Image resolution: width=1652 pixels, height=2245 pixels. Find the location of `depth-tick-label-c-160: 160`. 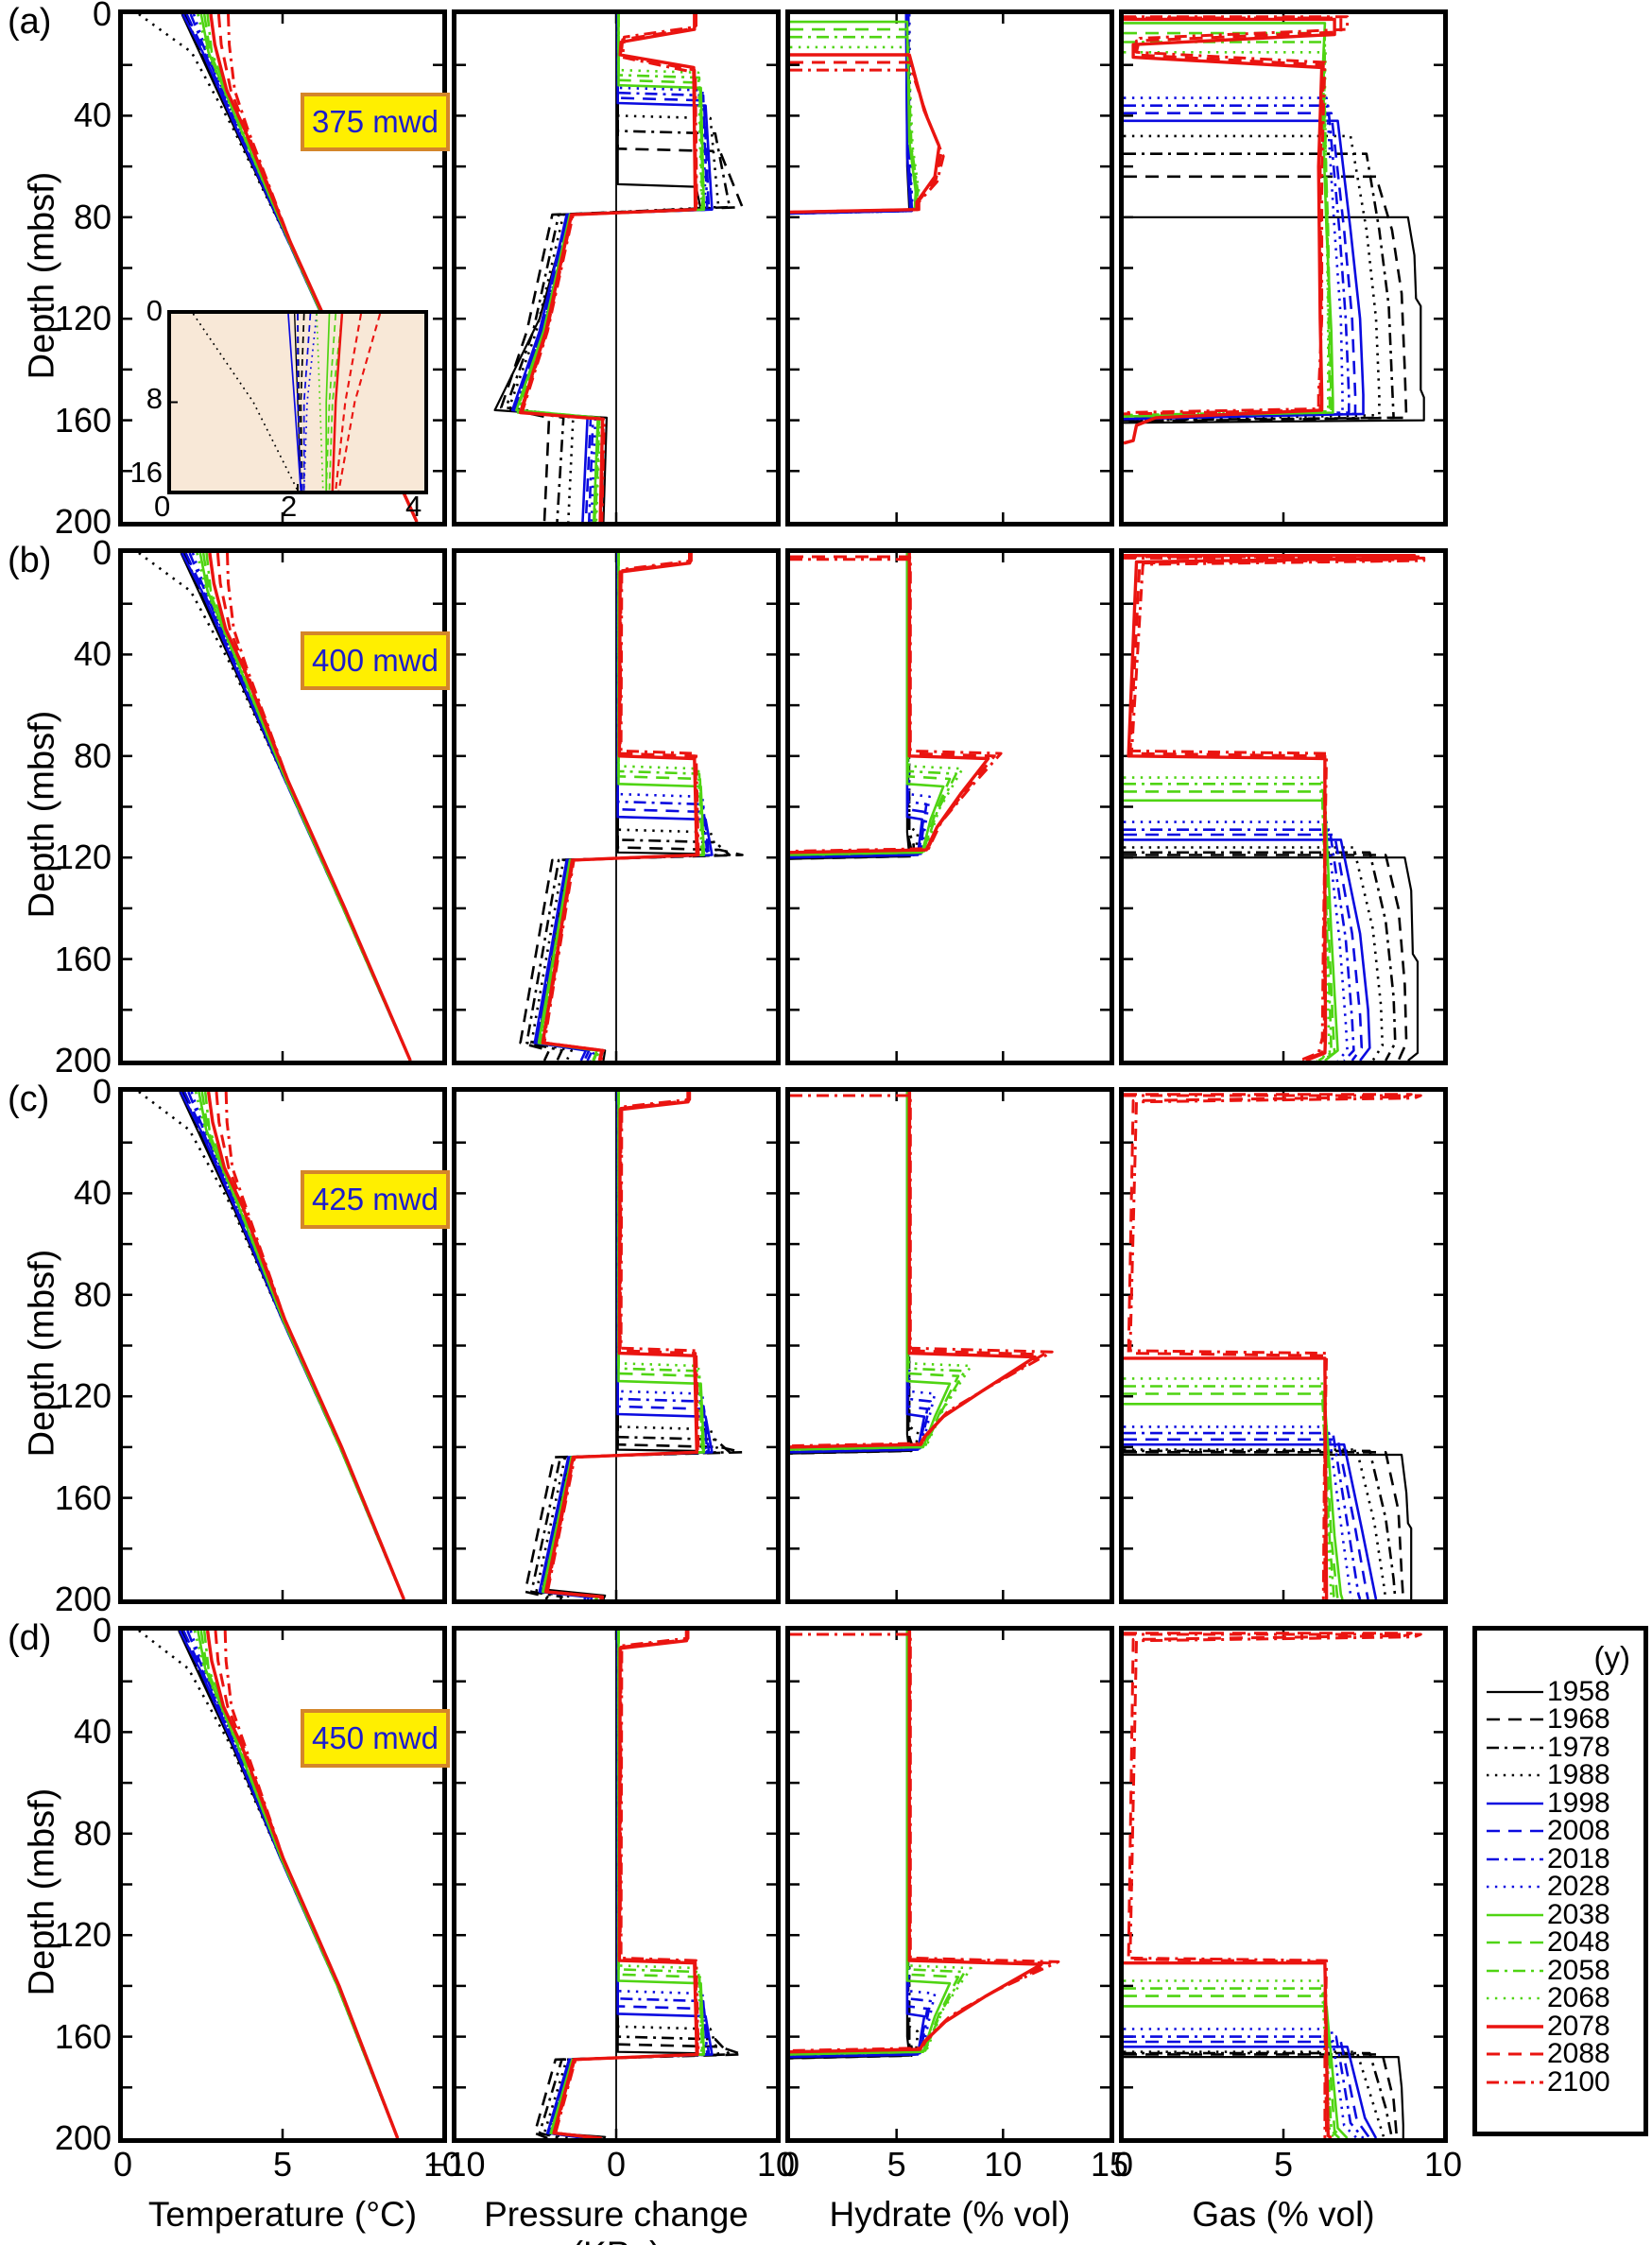

depth-tick-label-c-160: 160 is located at coordinates (83, 1497).